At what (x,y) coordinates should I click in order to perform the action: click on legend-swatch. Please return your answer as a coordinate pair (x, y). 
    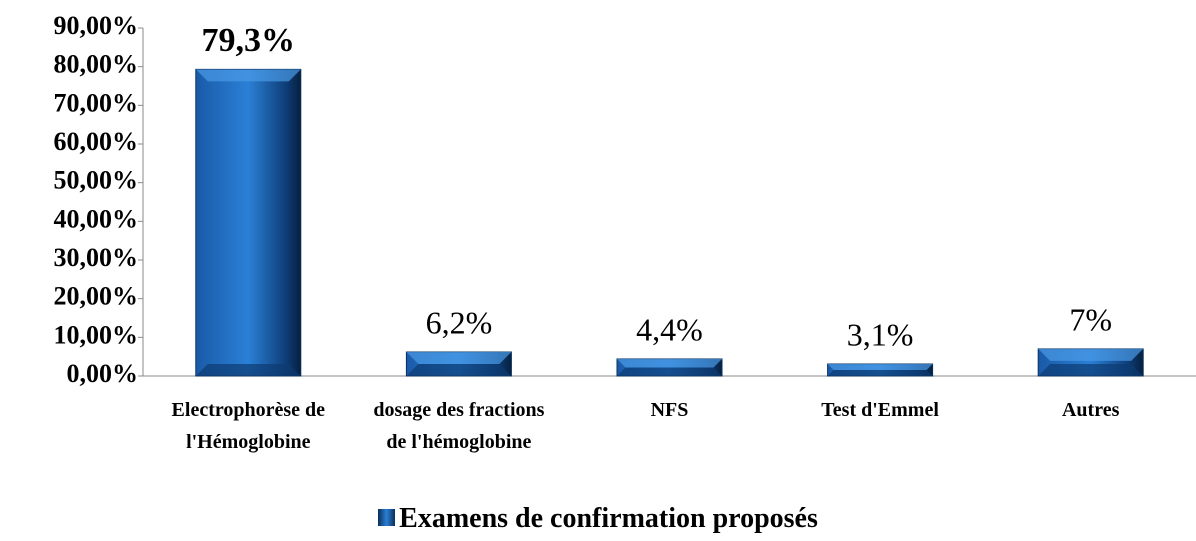
    Looking at the image, I should click on (387, 517).